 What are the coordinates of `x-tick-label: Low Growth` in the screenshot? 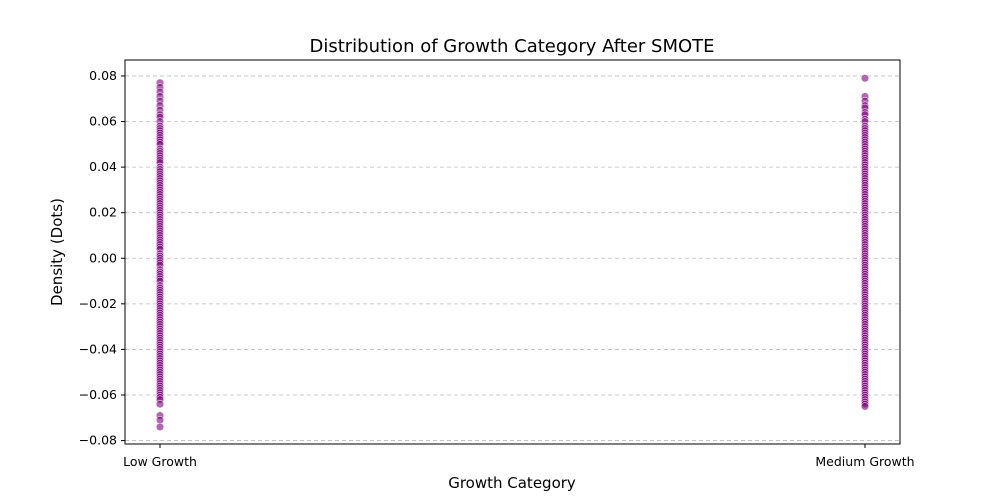 It's located at (160, 461).